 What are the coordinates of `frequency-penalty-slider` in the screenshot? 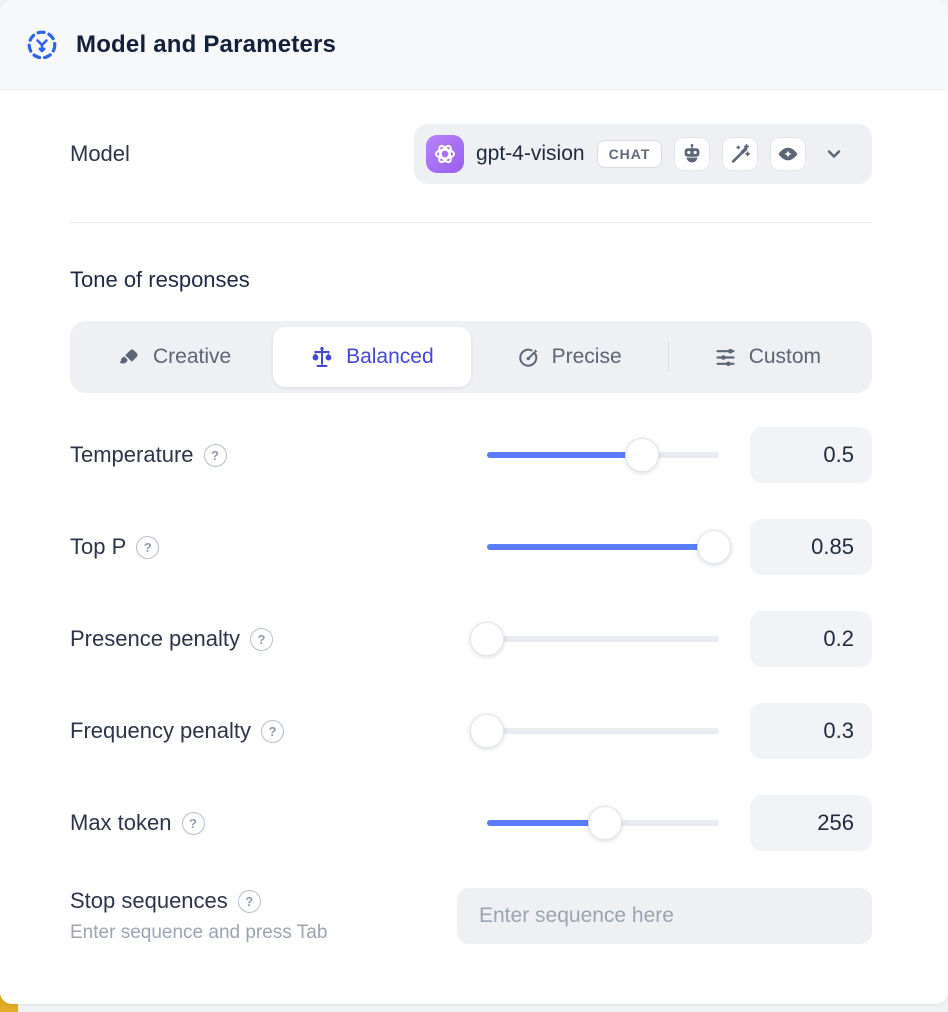 It's located at (594, 731).